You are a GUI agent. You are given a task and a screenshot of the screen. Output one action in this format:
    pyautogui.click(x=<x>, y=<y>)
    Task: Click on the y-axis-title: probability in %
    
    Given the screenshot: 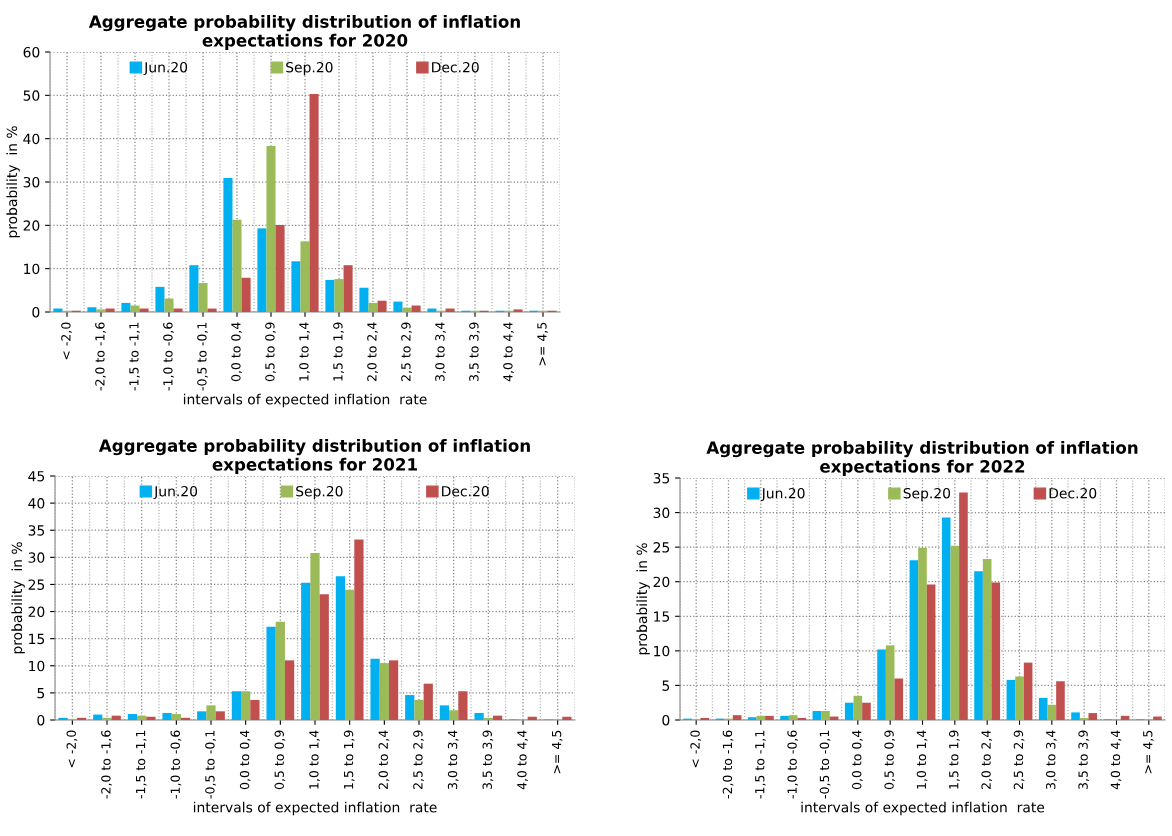 What is the action you would take?
    pyautogui.click(x=18, y=598)
    